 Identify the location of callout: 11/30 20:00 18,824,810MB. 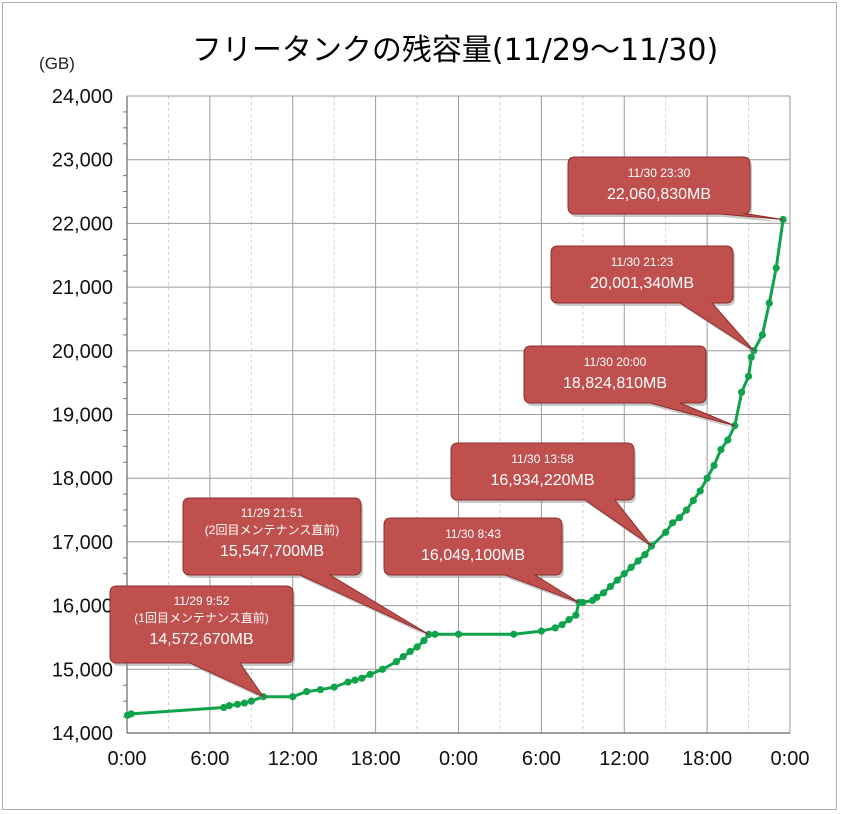
(630, 387).